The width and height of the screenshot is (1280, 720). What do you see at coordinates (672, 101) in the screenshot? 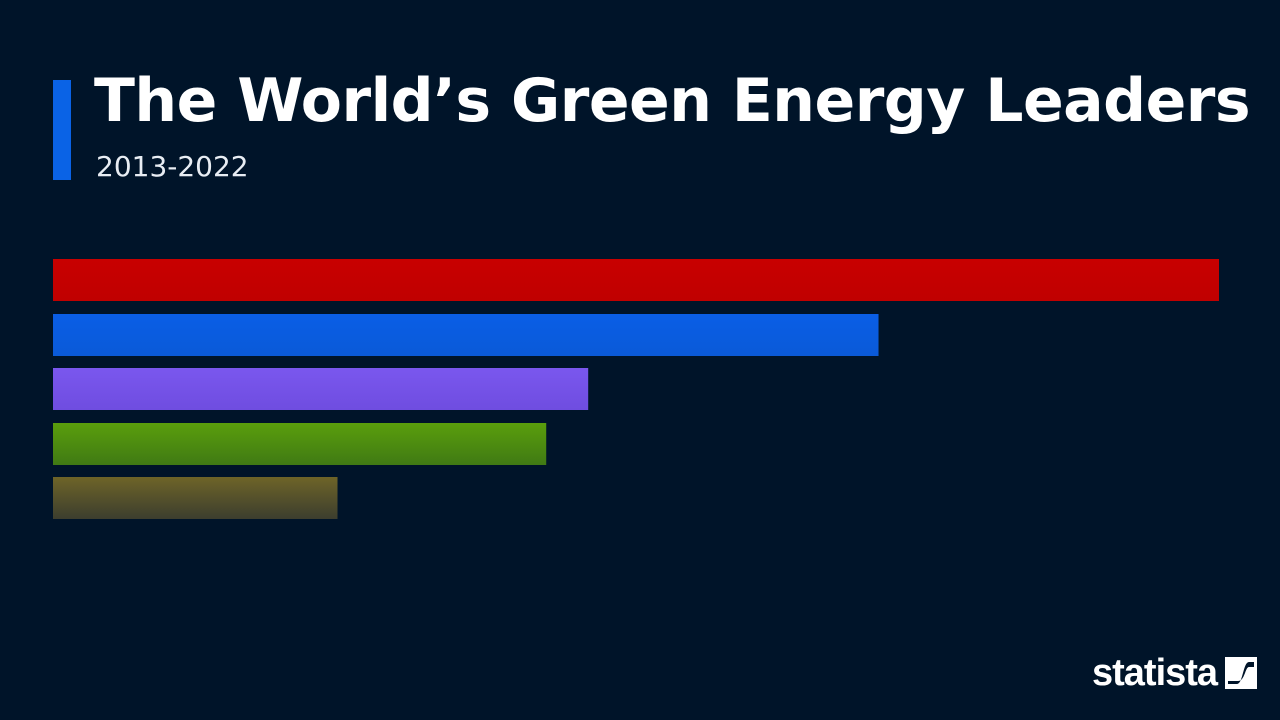
I see `chart-title: The World’s Green Energy Leaders` at bounding box center [672, 101].